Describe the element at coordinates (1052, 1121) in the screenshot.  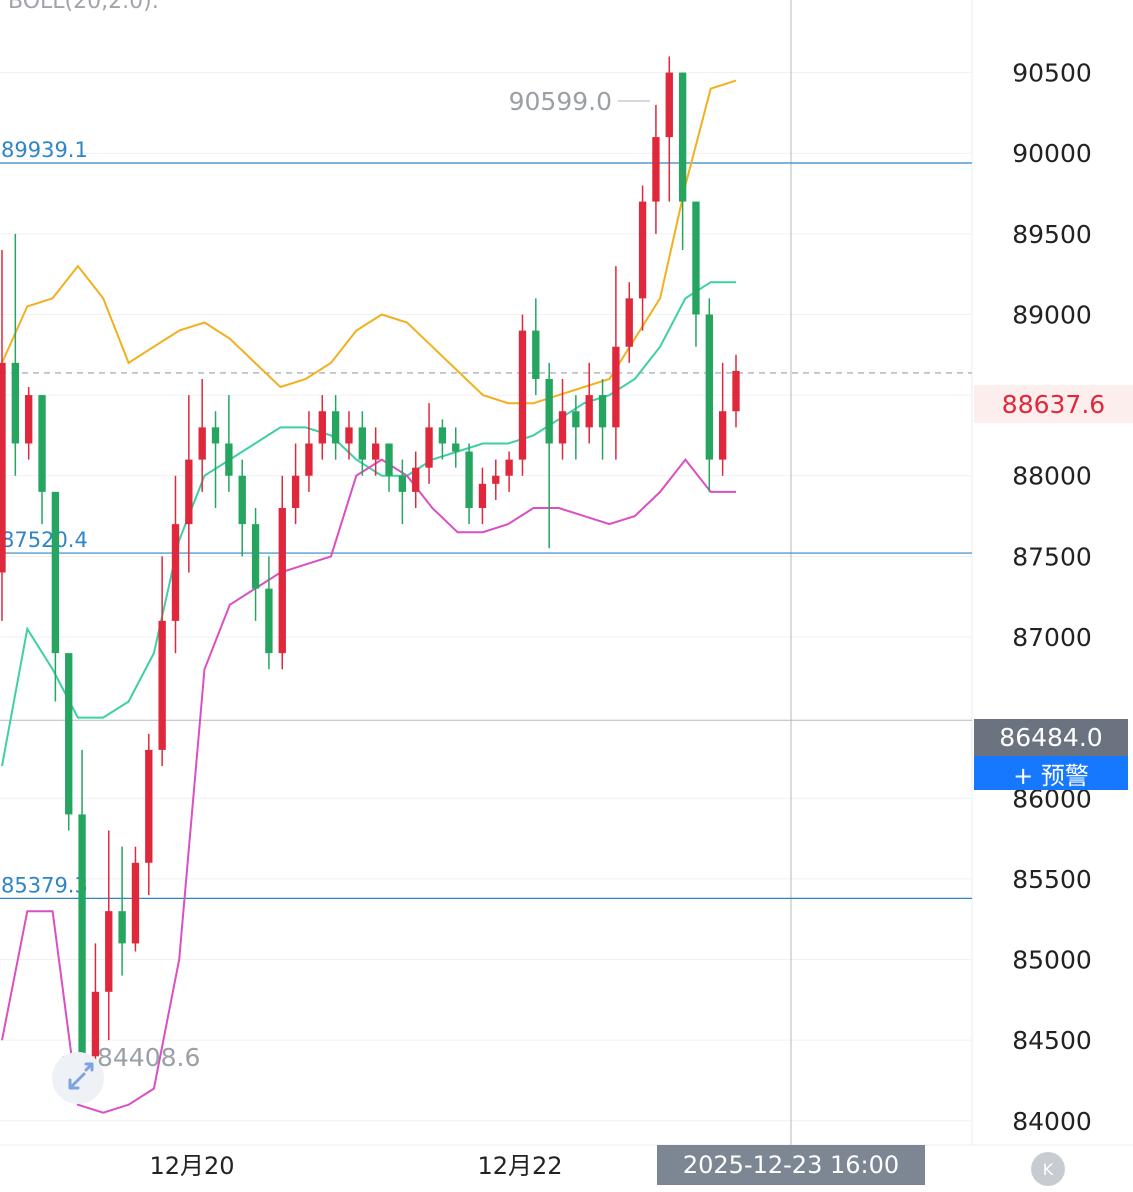
I see `price-tick-label: 84000` at that location.